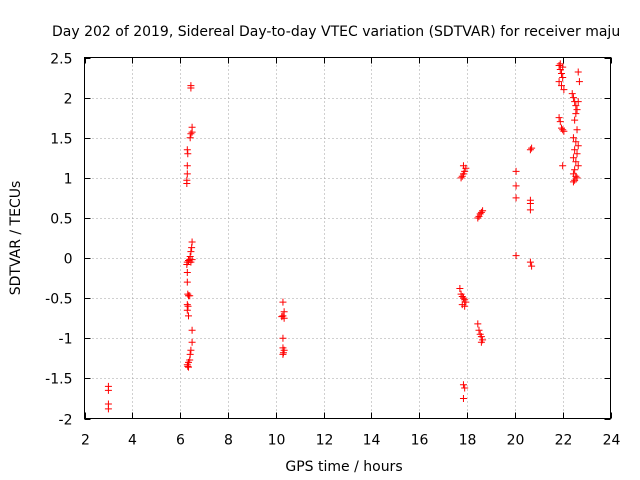 This screenshot has width=640, height=480. Describe the element at coordinates (16, 238) in the screenshot. I see `y-axis-label: SDTVAR / TECUs` at that location.